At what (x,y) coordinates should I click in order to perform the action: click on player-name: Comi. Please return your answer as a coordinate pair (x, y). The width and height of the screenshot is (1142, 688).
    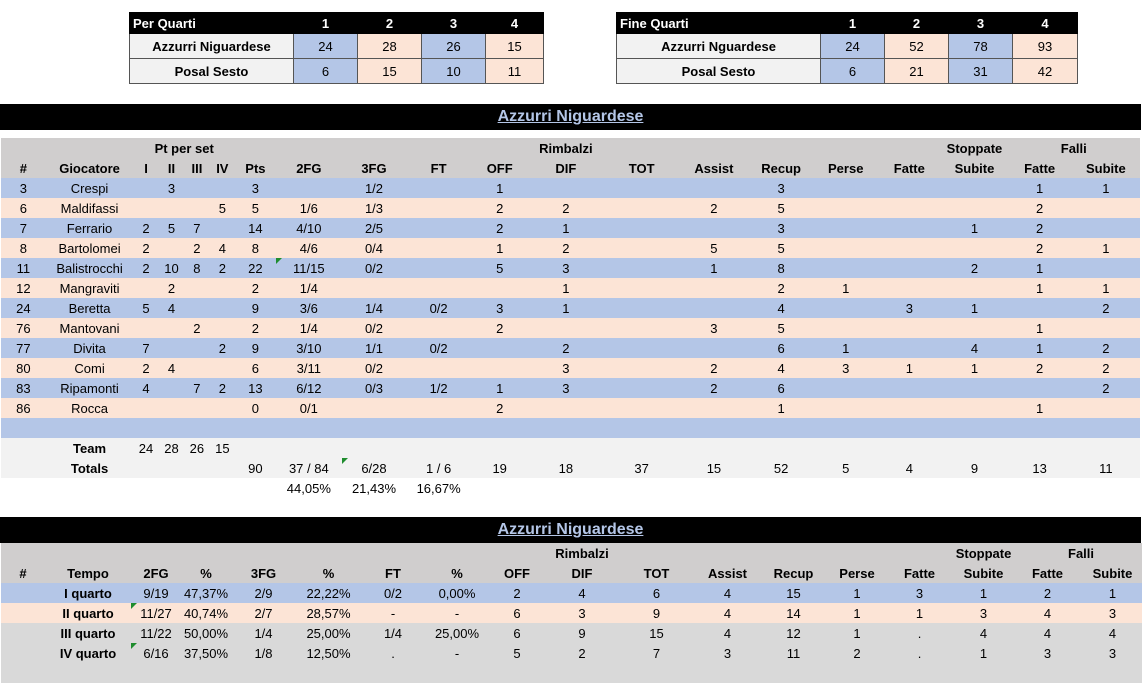
    Looking at the image, I should click on (89, 368).